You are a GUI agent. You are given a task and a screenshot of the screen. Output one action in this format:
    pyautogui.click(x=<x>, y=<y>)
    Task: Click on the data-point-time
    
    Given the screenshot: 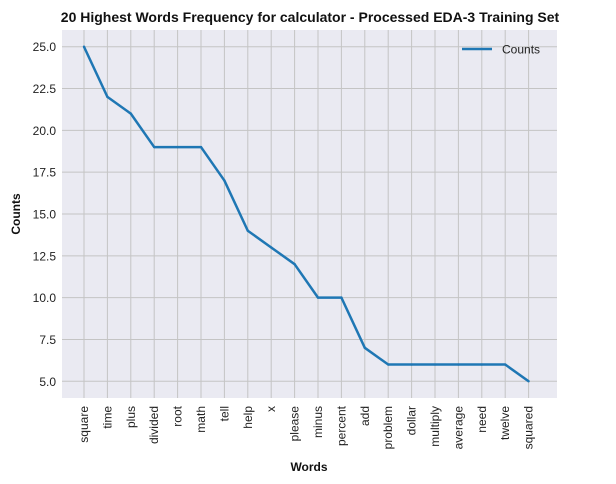 What is the action you would take?
    pyautogui.click(x=107, y=97)
    